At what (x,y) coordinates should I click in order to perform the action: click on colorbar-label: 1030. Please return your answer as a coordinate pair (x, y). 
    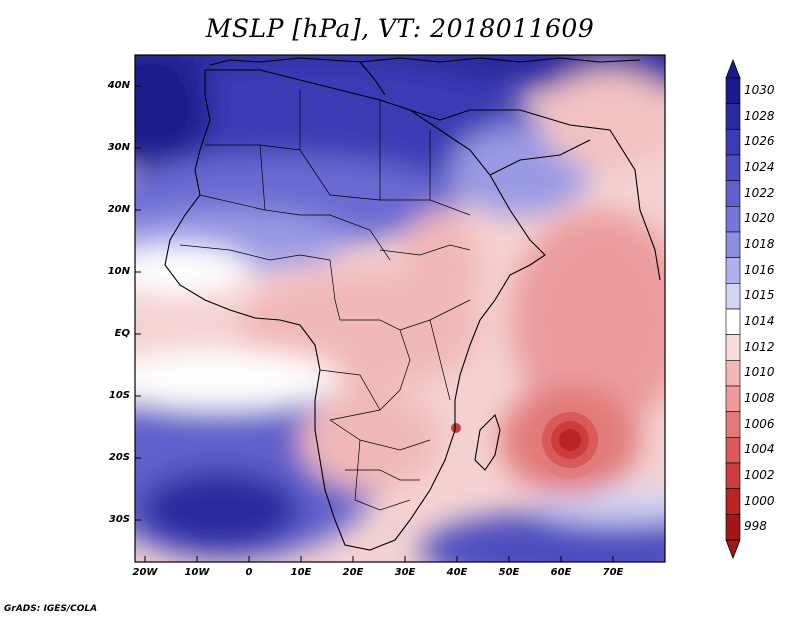
    Looking at the image, I should click on (759, 89).